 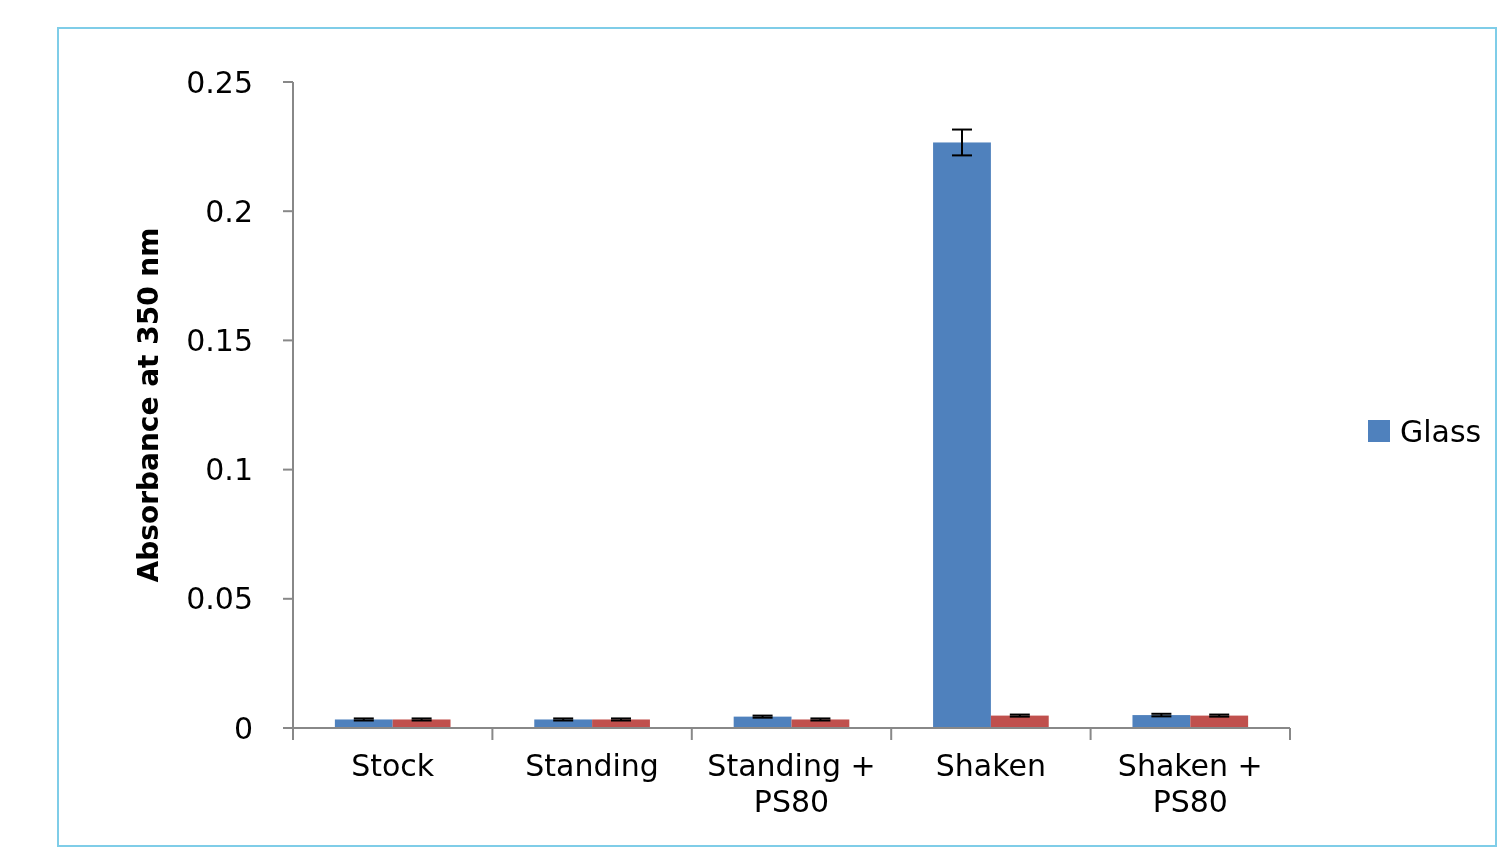 I want to click on legend-label: Glass, so click(x=1441, y=431).